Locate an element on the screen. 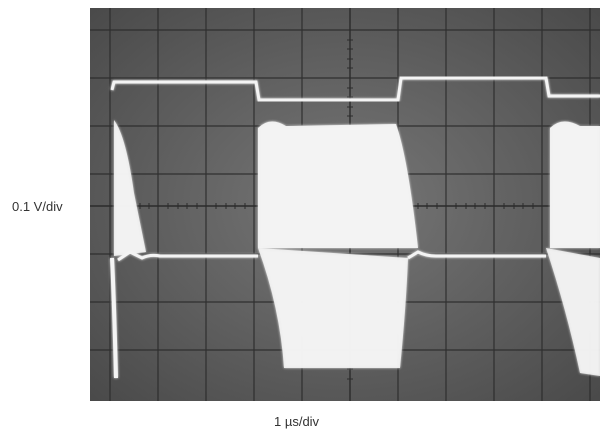 This screenshot has width=600, height=437. left-edge-overshoot is located at coordinates (130, 188).